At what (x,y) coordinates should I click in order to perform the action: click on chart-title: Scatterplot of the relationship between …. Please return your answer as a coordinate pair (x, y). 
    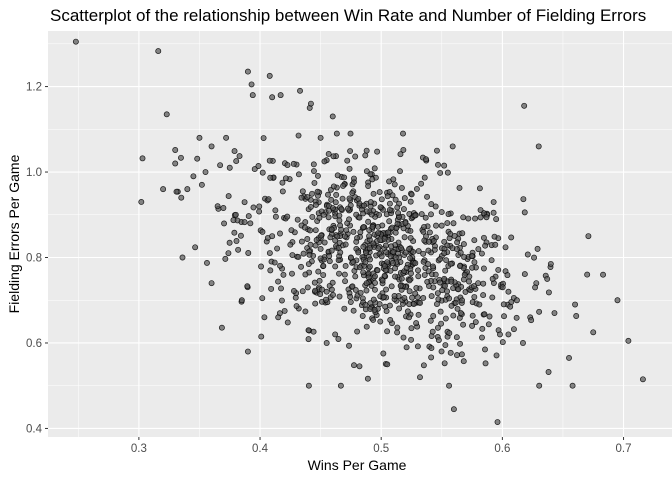
    Looking at the image, I should click on (348, 15).